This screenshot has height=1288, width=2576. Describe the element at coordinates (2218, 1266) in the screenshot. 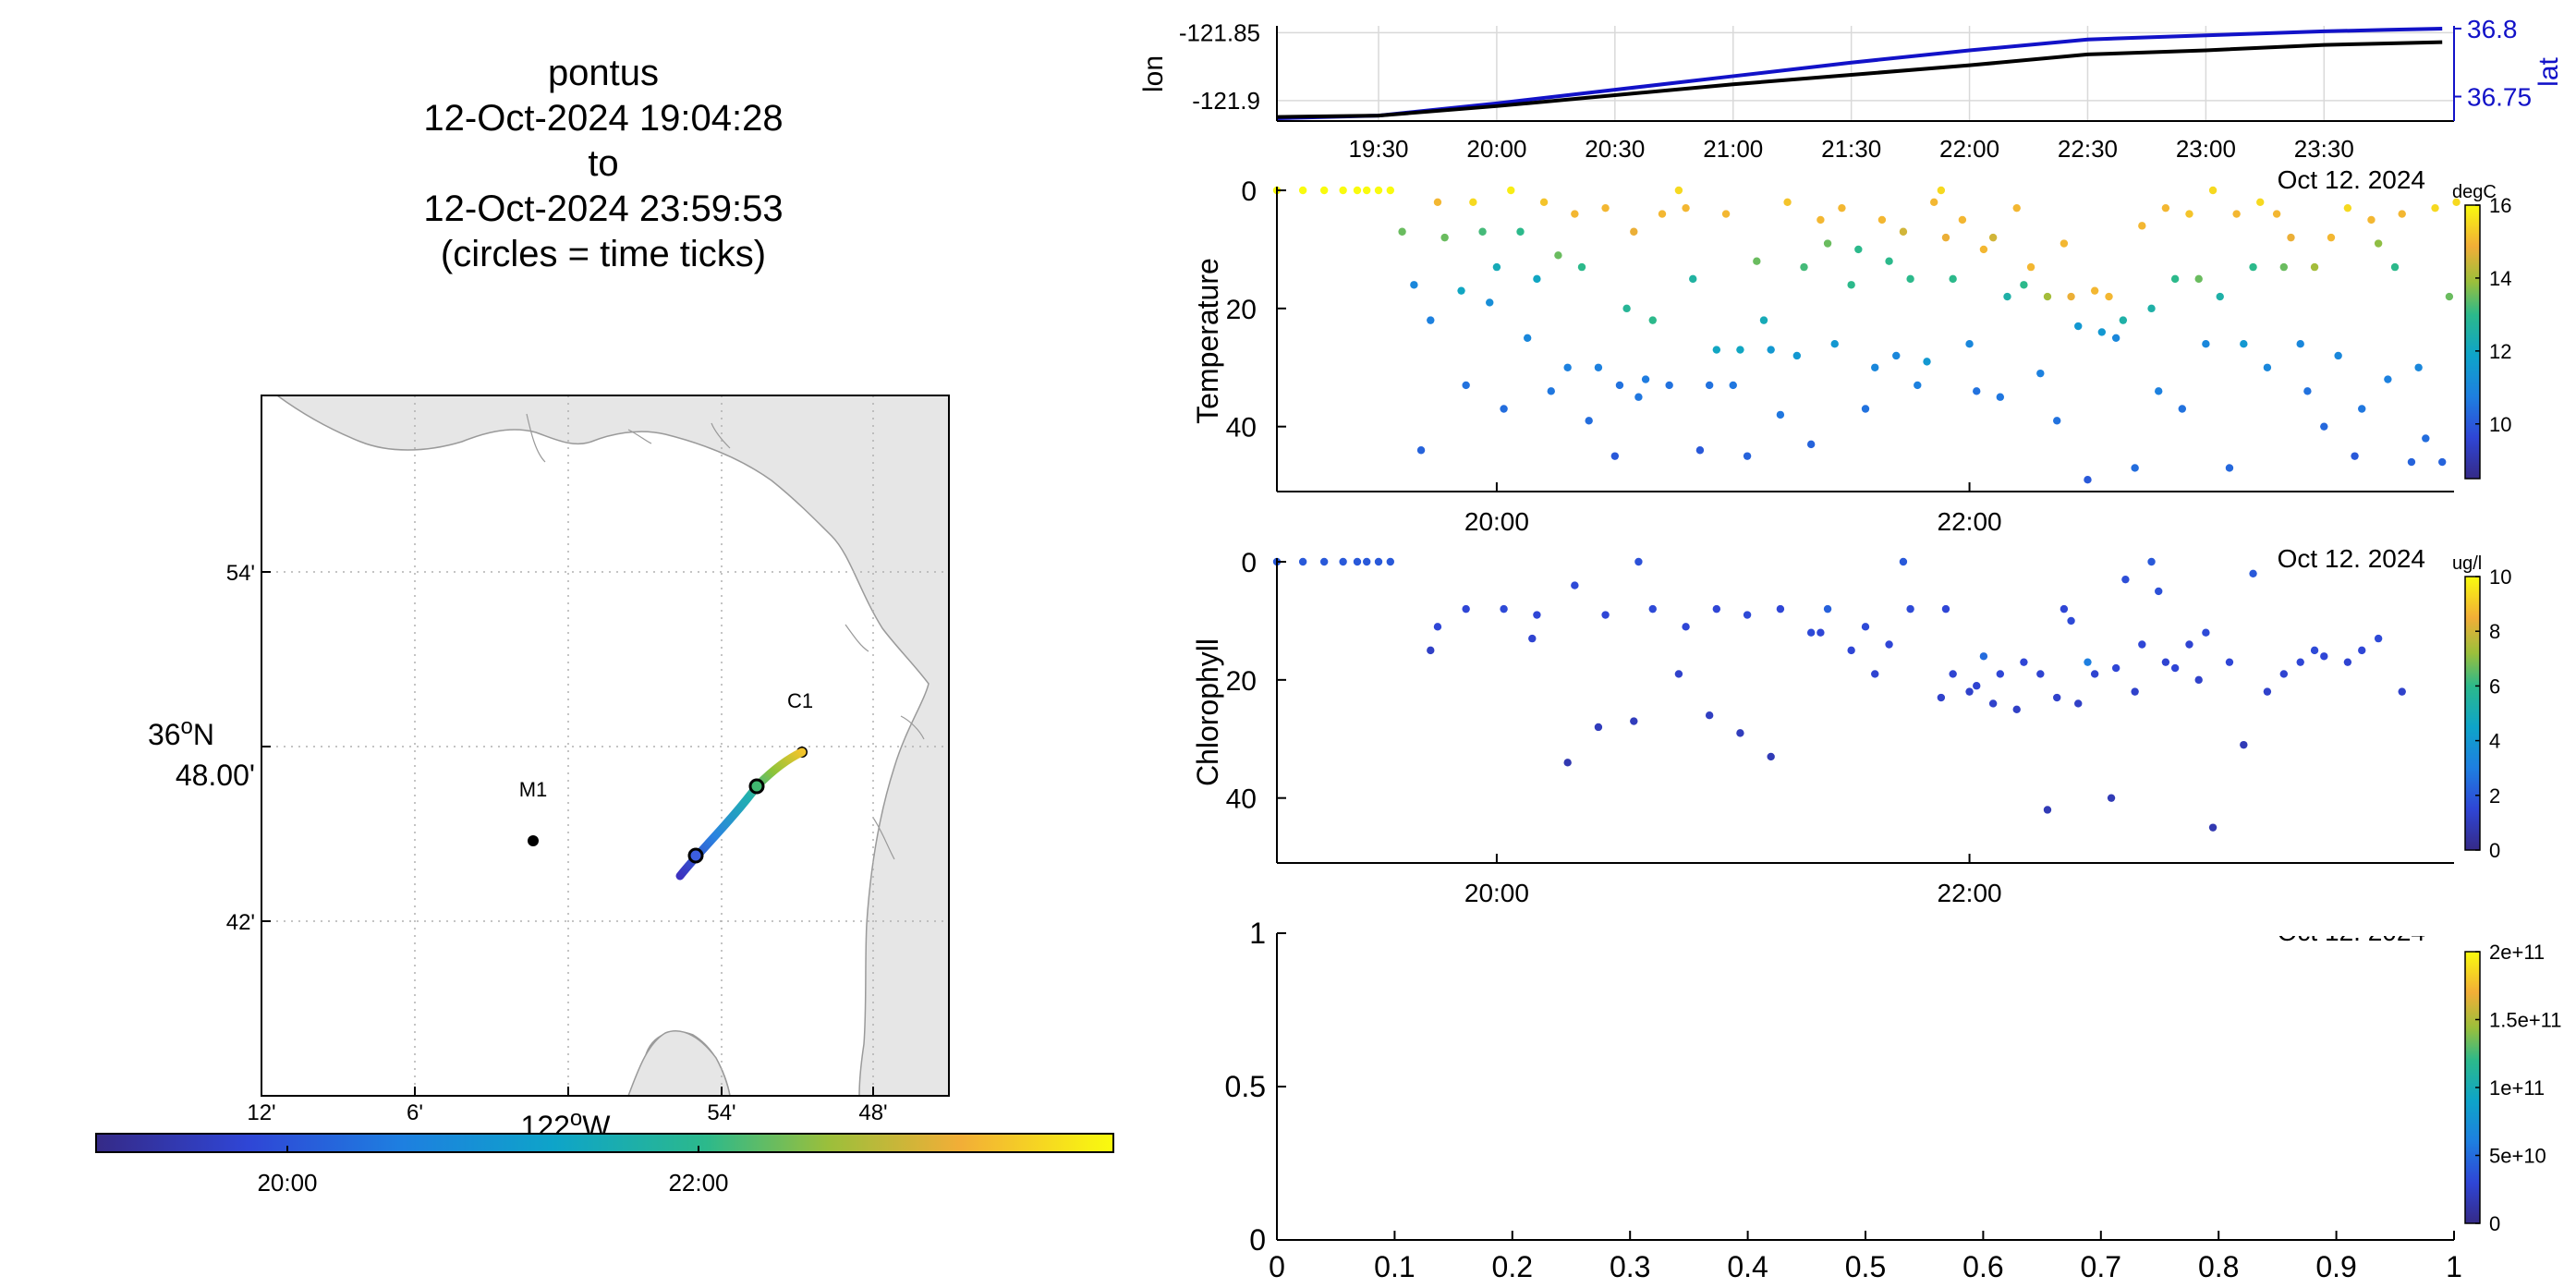

I see `empty-x-tick-label: 0.8` at that location.